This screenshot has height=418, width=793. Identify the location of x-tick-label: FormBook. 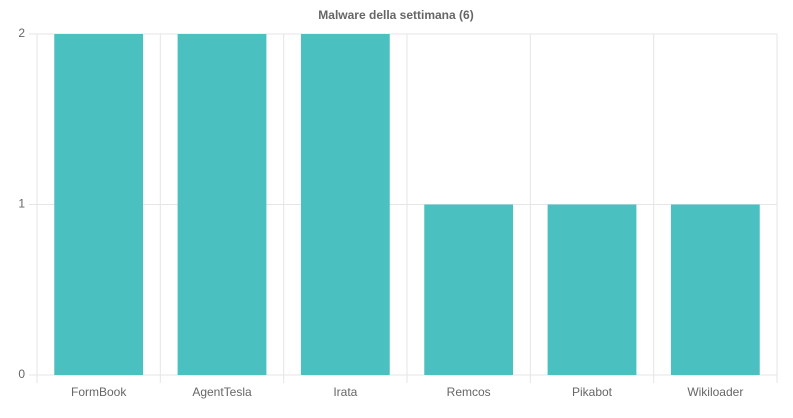
(99, 392).